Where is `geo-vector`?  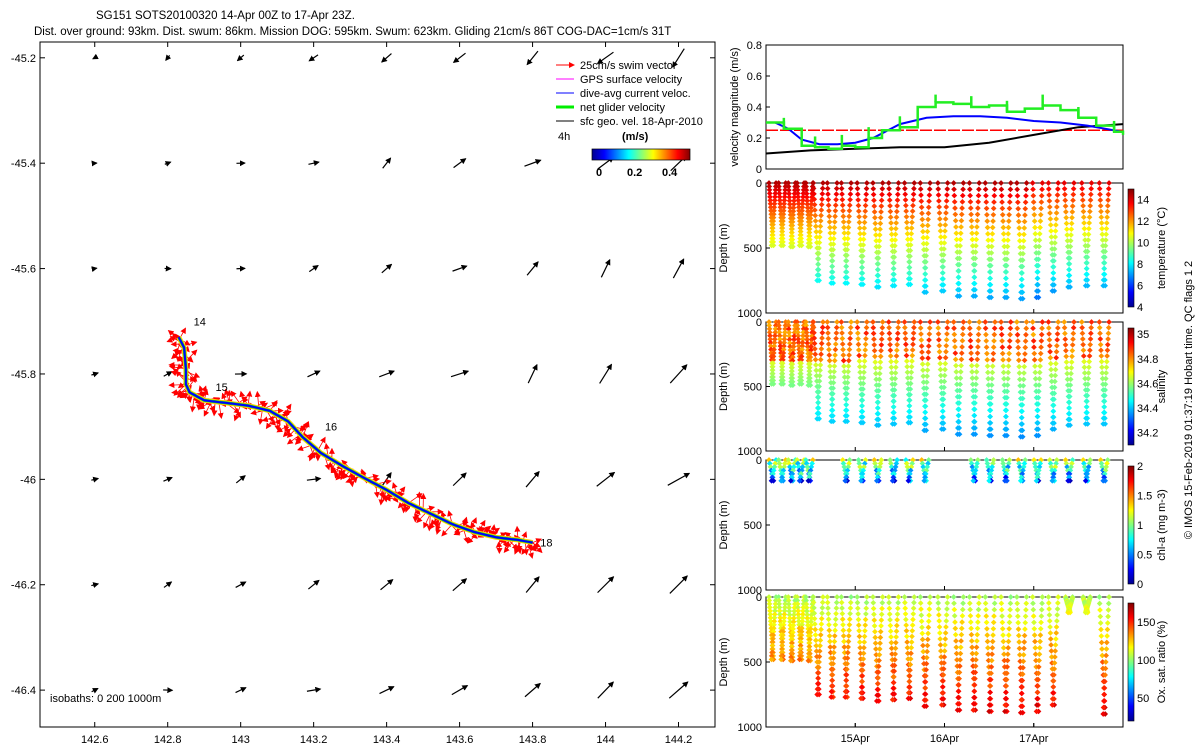 geo-vector is located at coordinates (678, 58).